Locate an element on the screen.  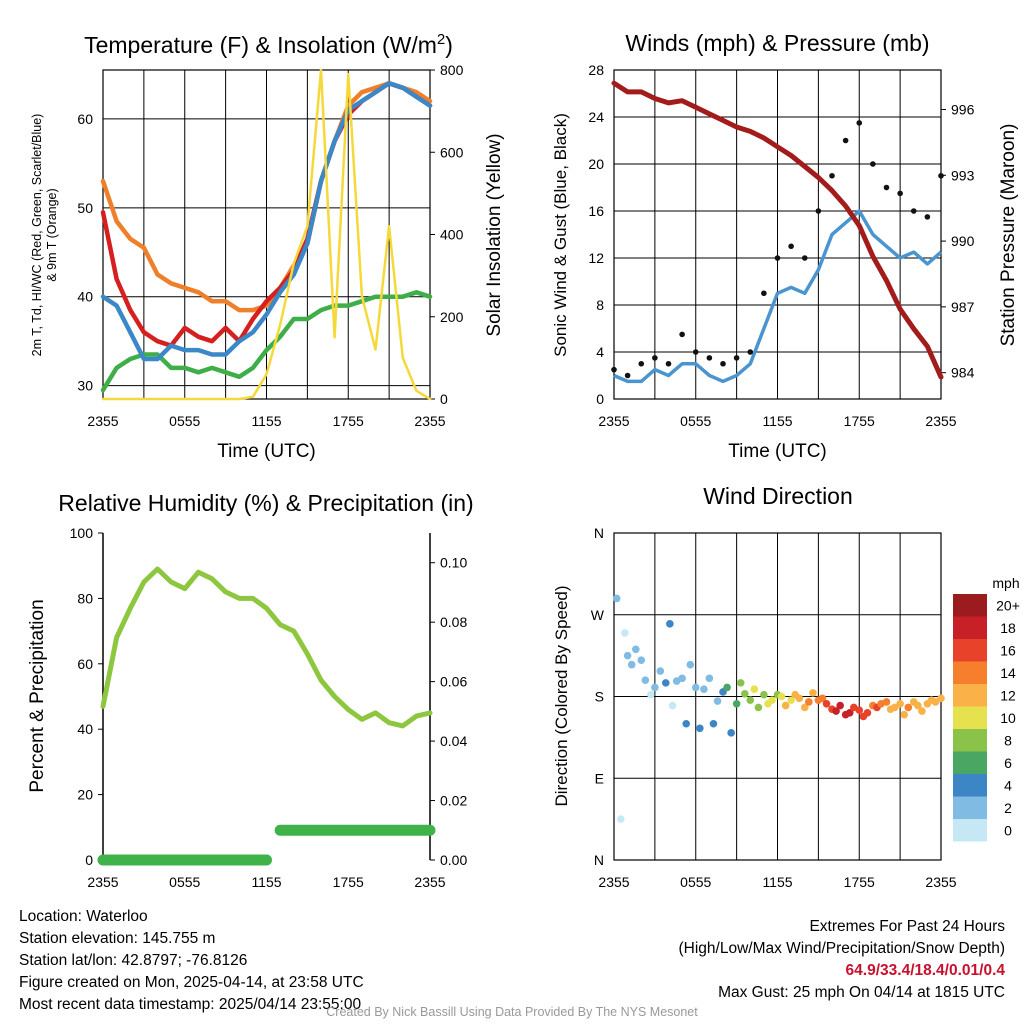
y-axis-label: & 9m T (Orange) is located at coordinates (52, 234).